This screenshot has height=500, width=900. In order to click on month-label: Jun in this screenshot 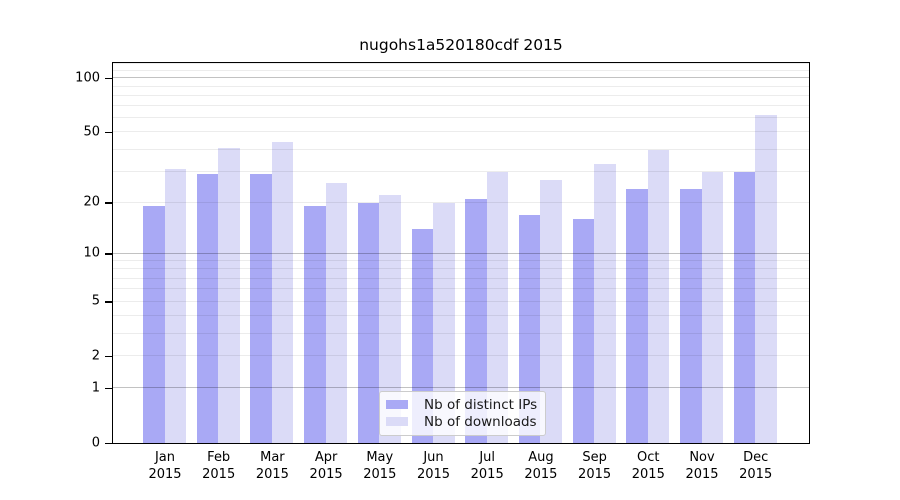, I will do `click(433, 457)`.